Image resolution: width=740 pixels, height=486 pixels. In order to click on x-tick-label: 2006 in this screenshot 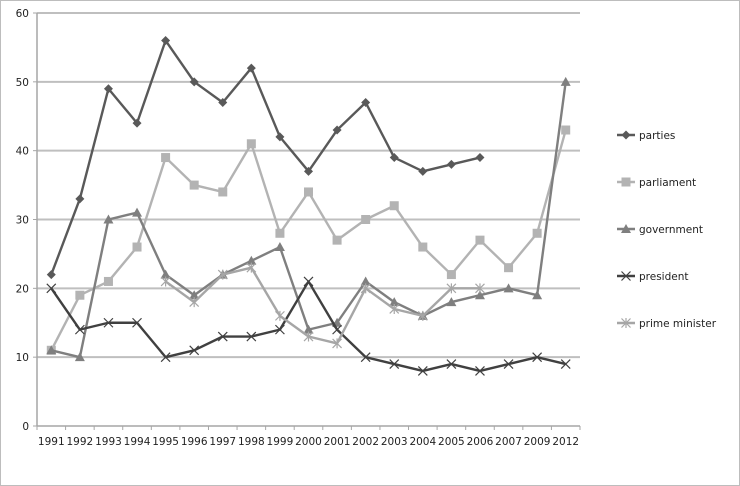, I will do `click(480, 442)`.